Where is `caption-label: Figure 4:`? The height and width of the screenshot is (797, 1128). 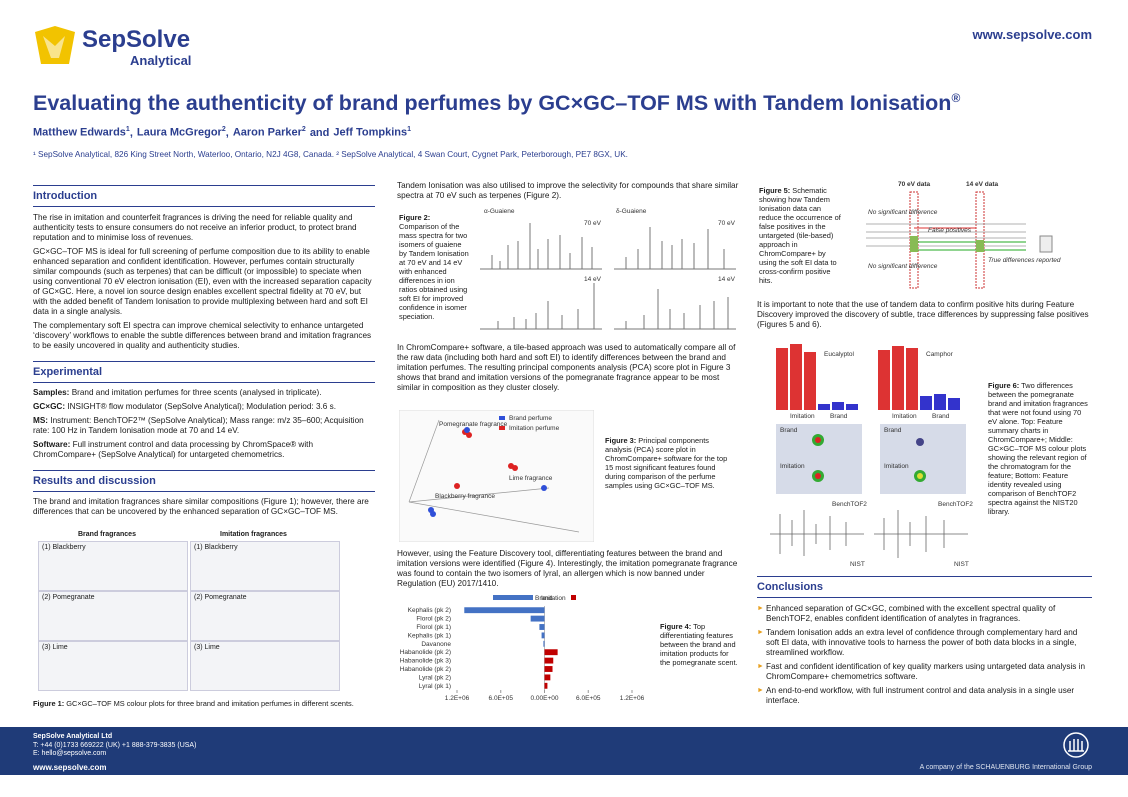 caption-label: Figure 4: is located at coordinates (676, 626).